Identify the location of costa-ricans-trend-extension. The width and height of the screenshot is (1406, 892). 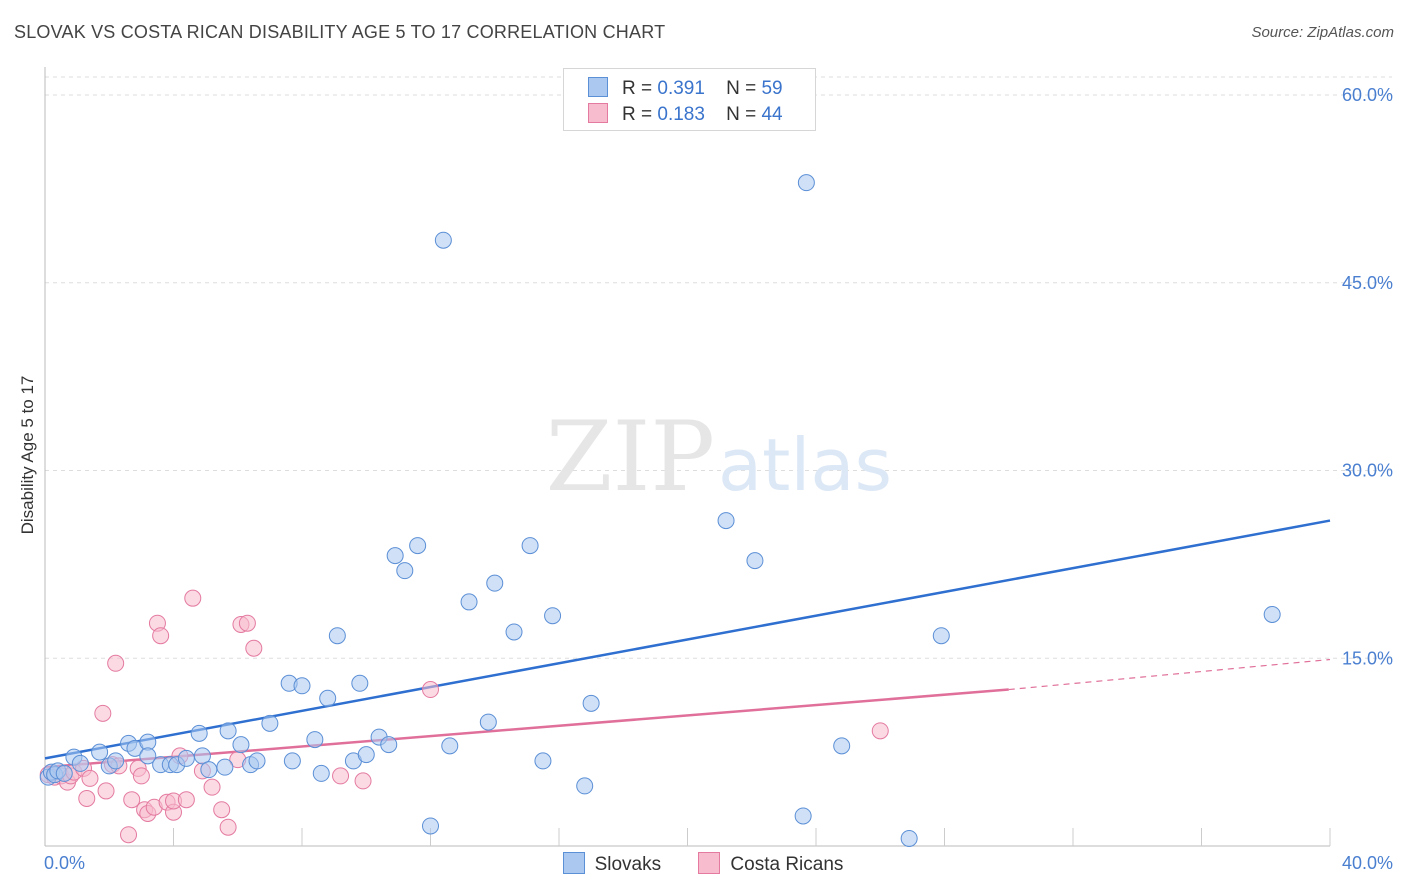
(1169, 674).